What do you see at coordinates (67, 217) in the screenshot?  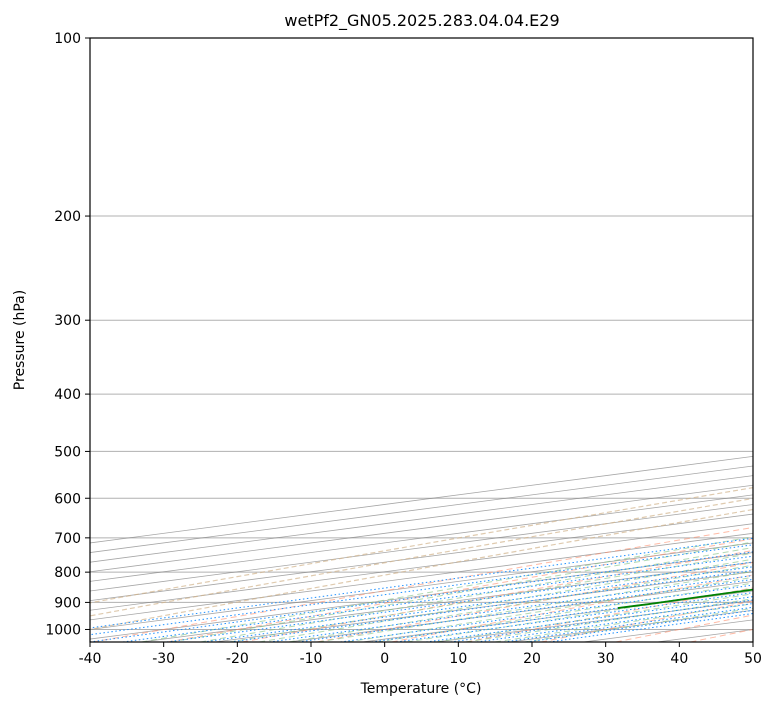 I see `y-tick-label: 200` at bounding box center [67, 217].